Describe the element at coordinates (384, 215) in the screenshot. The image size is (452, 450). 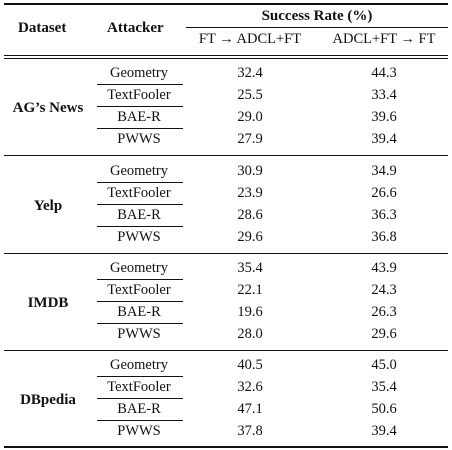
I see `value-cell-adcl-to-ft: 36.3` at that location.